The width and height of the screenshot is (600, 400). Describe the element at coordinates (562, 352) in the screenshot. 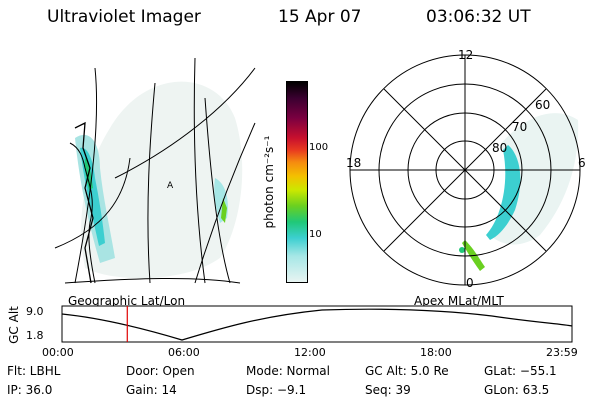

I see `timeline-xtick-2359: 23:59` at that location.